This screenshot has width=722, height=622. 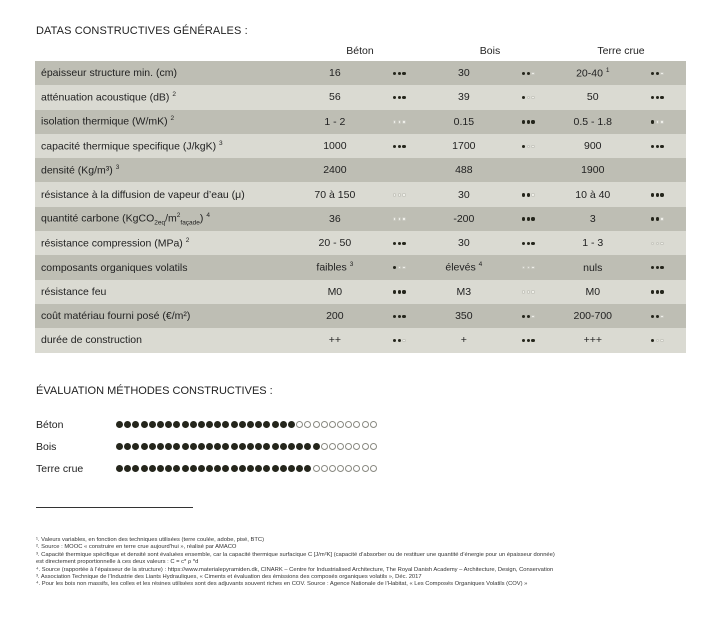 I want to click on cell-value: 20 - 50, so click(x=335, y=243).